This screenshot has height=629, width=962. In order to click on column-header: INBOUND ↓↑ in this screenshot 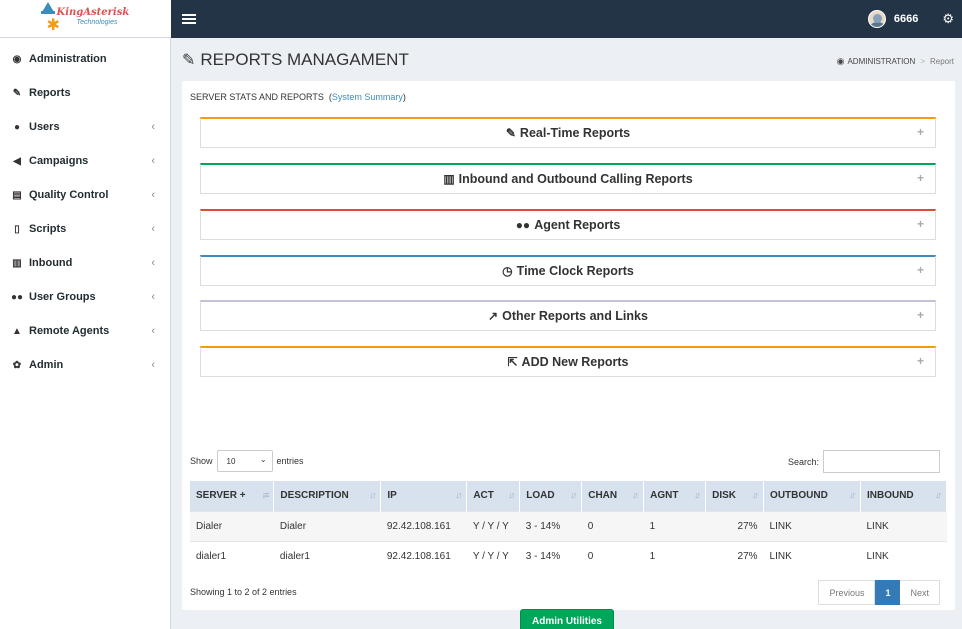, I will do `click(904, 496)`.